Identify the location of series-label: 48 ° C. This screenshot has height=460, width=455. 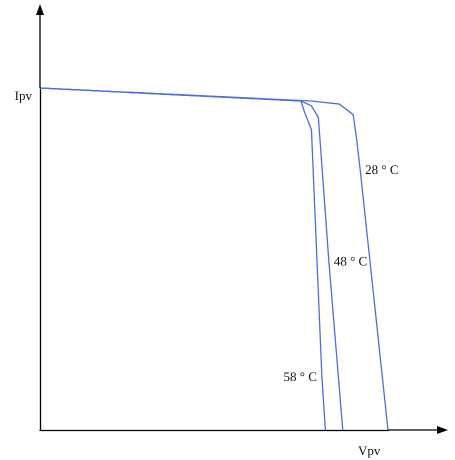
(351, 261).